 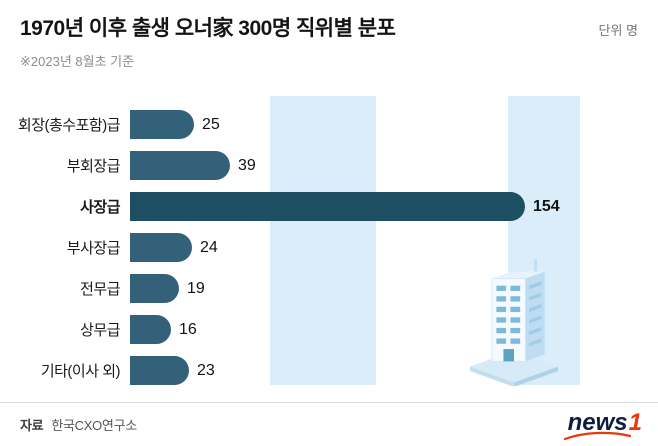 What do you see at coordinates (69, 126) in the screenshot?
I see `category-label: 회장(총수포함)급` at bounding box center [69, 126].